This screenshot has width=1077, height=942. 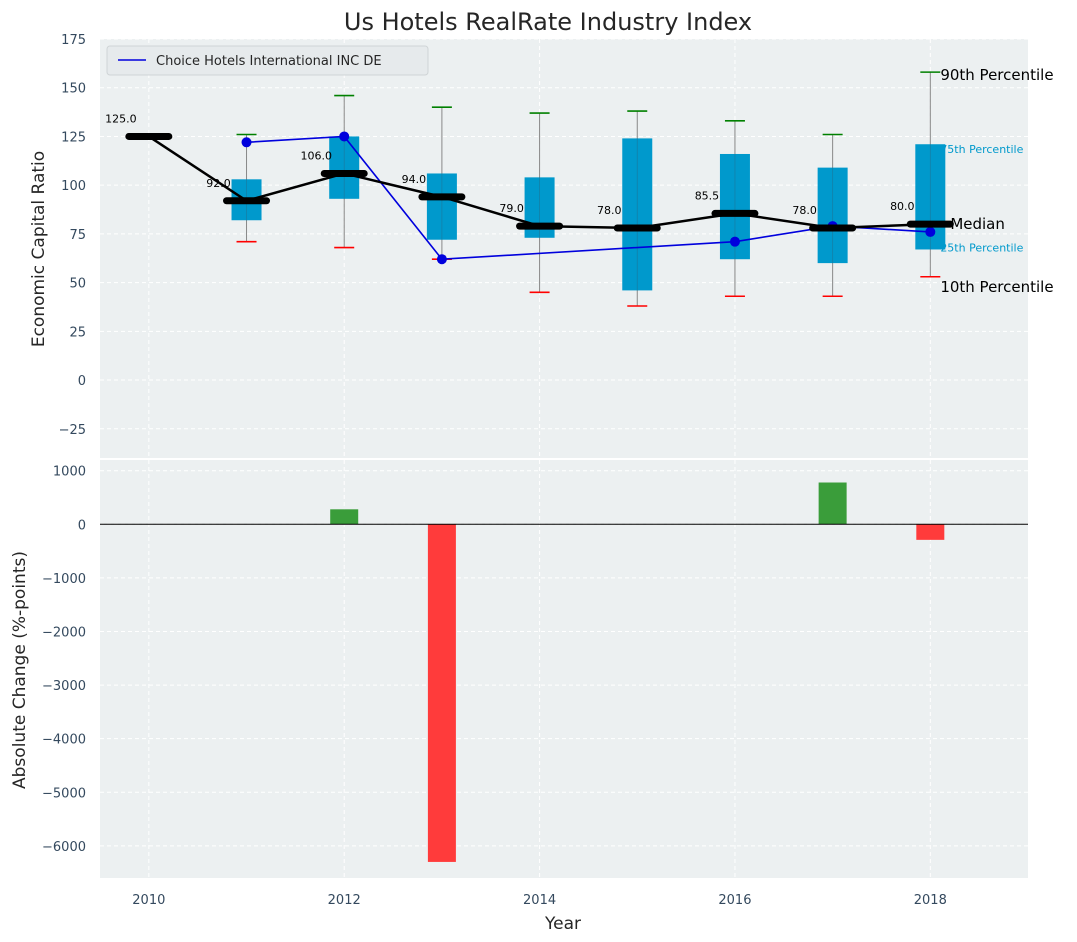 What do you see at coordinates (69, 472) in the screenshot?
I see `bottom-y-tick-label: 1000` at bounding box center [69, 472].